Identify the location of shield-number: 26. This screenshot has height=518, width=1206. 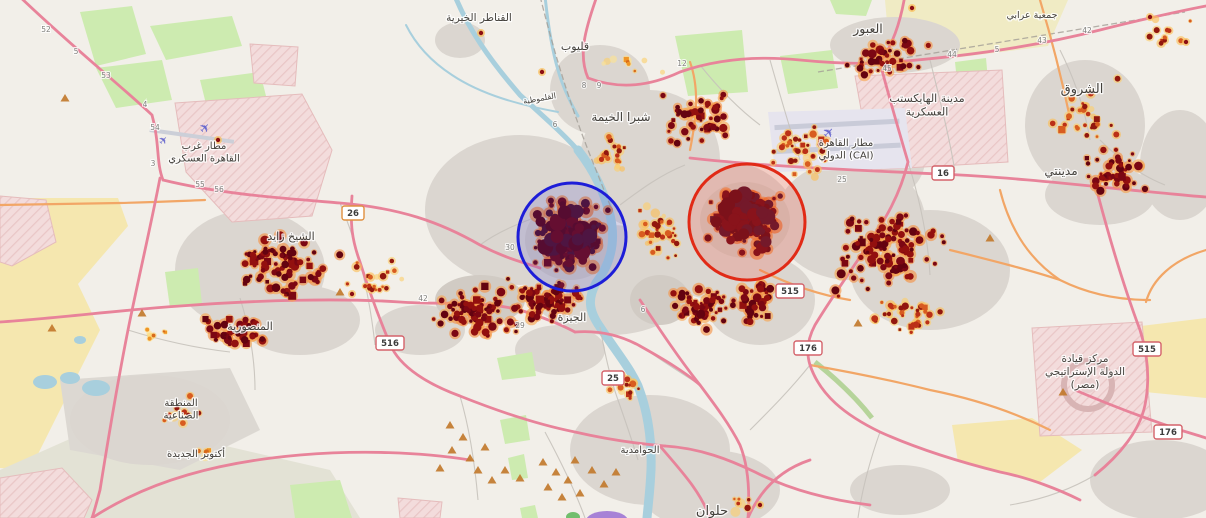
(353, 214).